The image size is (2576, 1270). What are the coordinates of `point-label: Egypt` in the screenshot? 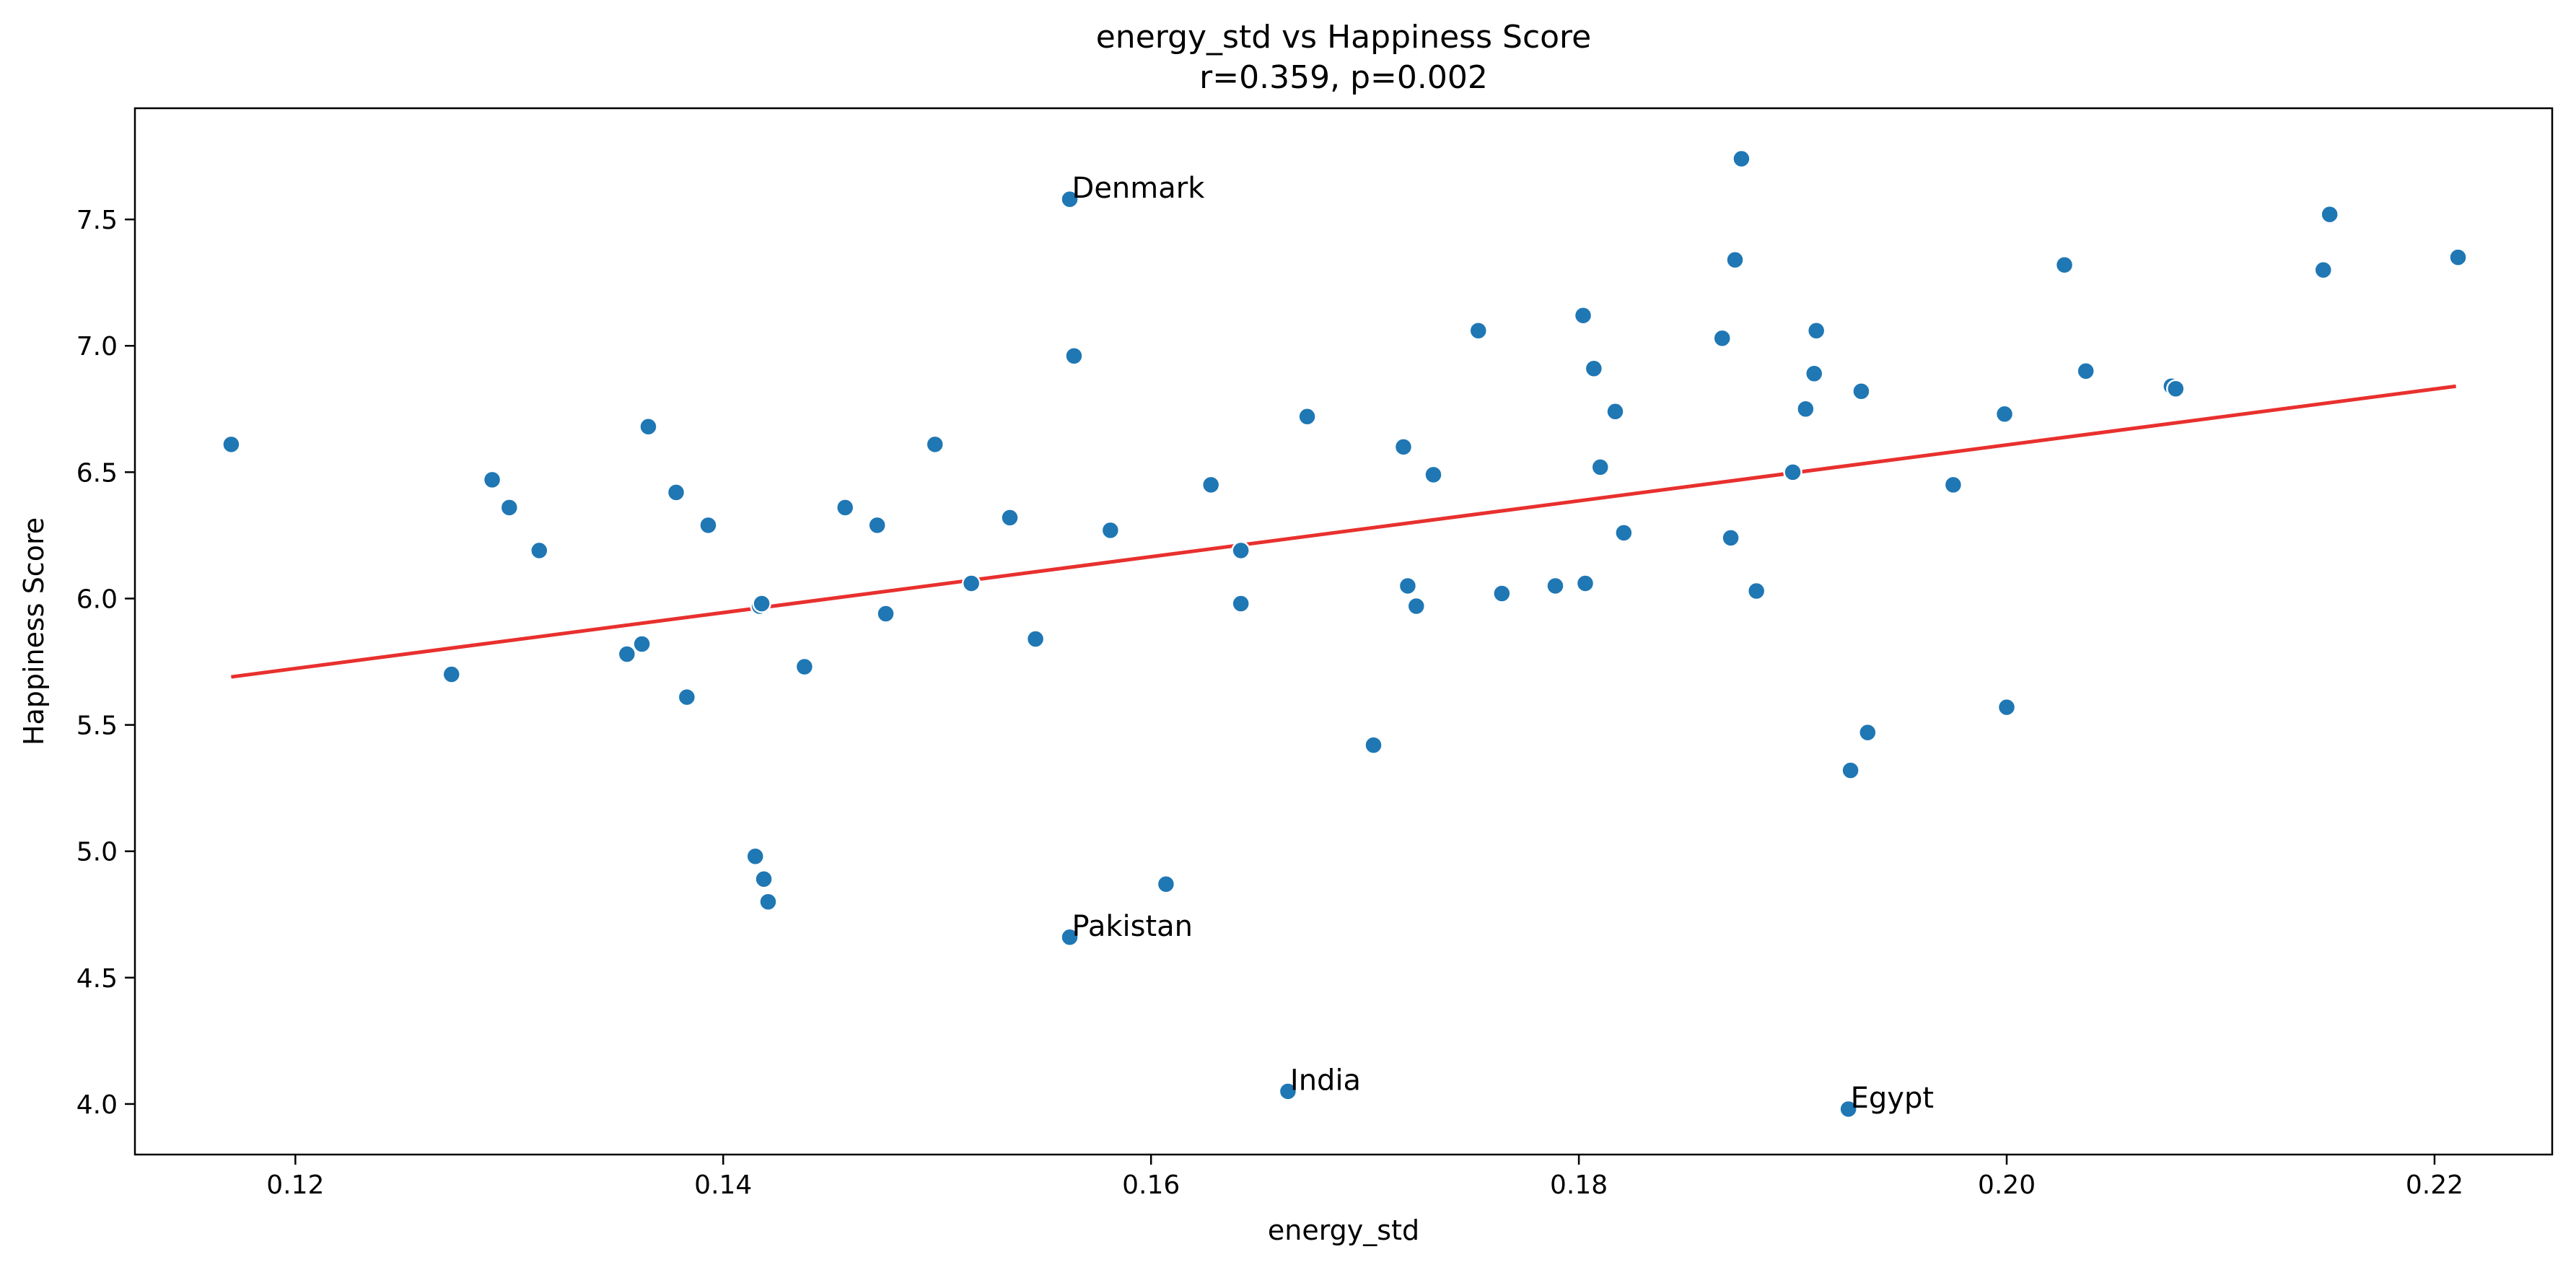 It's located at (1892, 1098).